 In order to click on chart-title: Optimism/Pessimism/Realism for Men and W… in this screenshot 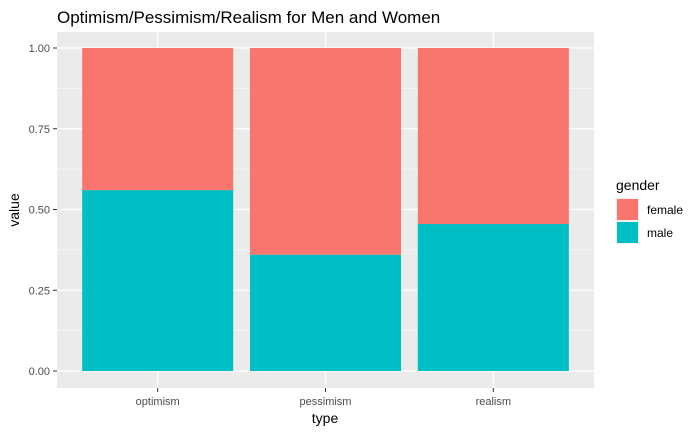, I will do `click(248, 17)`.